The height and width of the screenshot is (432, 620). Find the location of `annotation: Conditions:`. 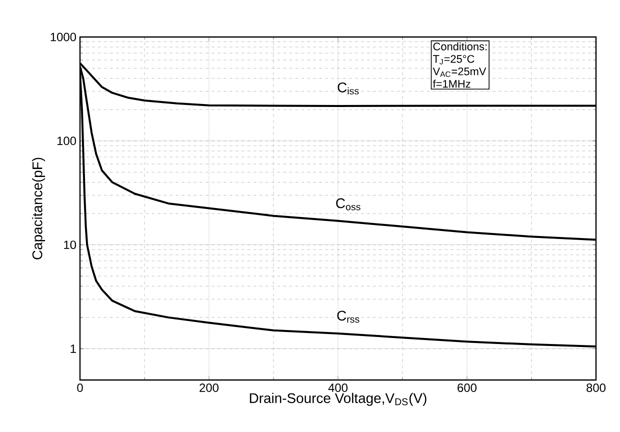

annotation: Conditions: is located at coordinates (460, 46).